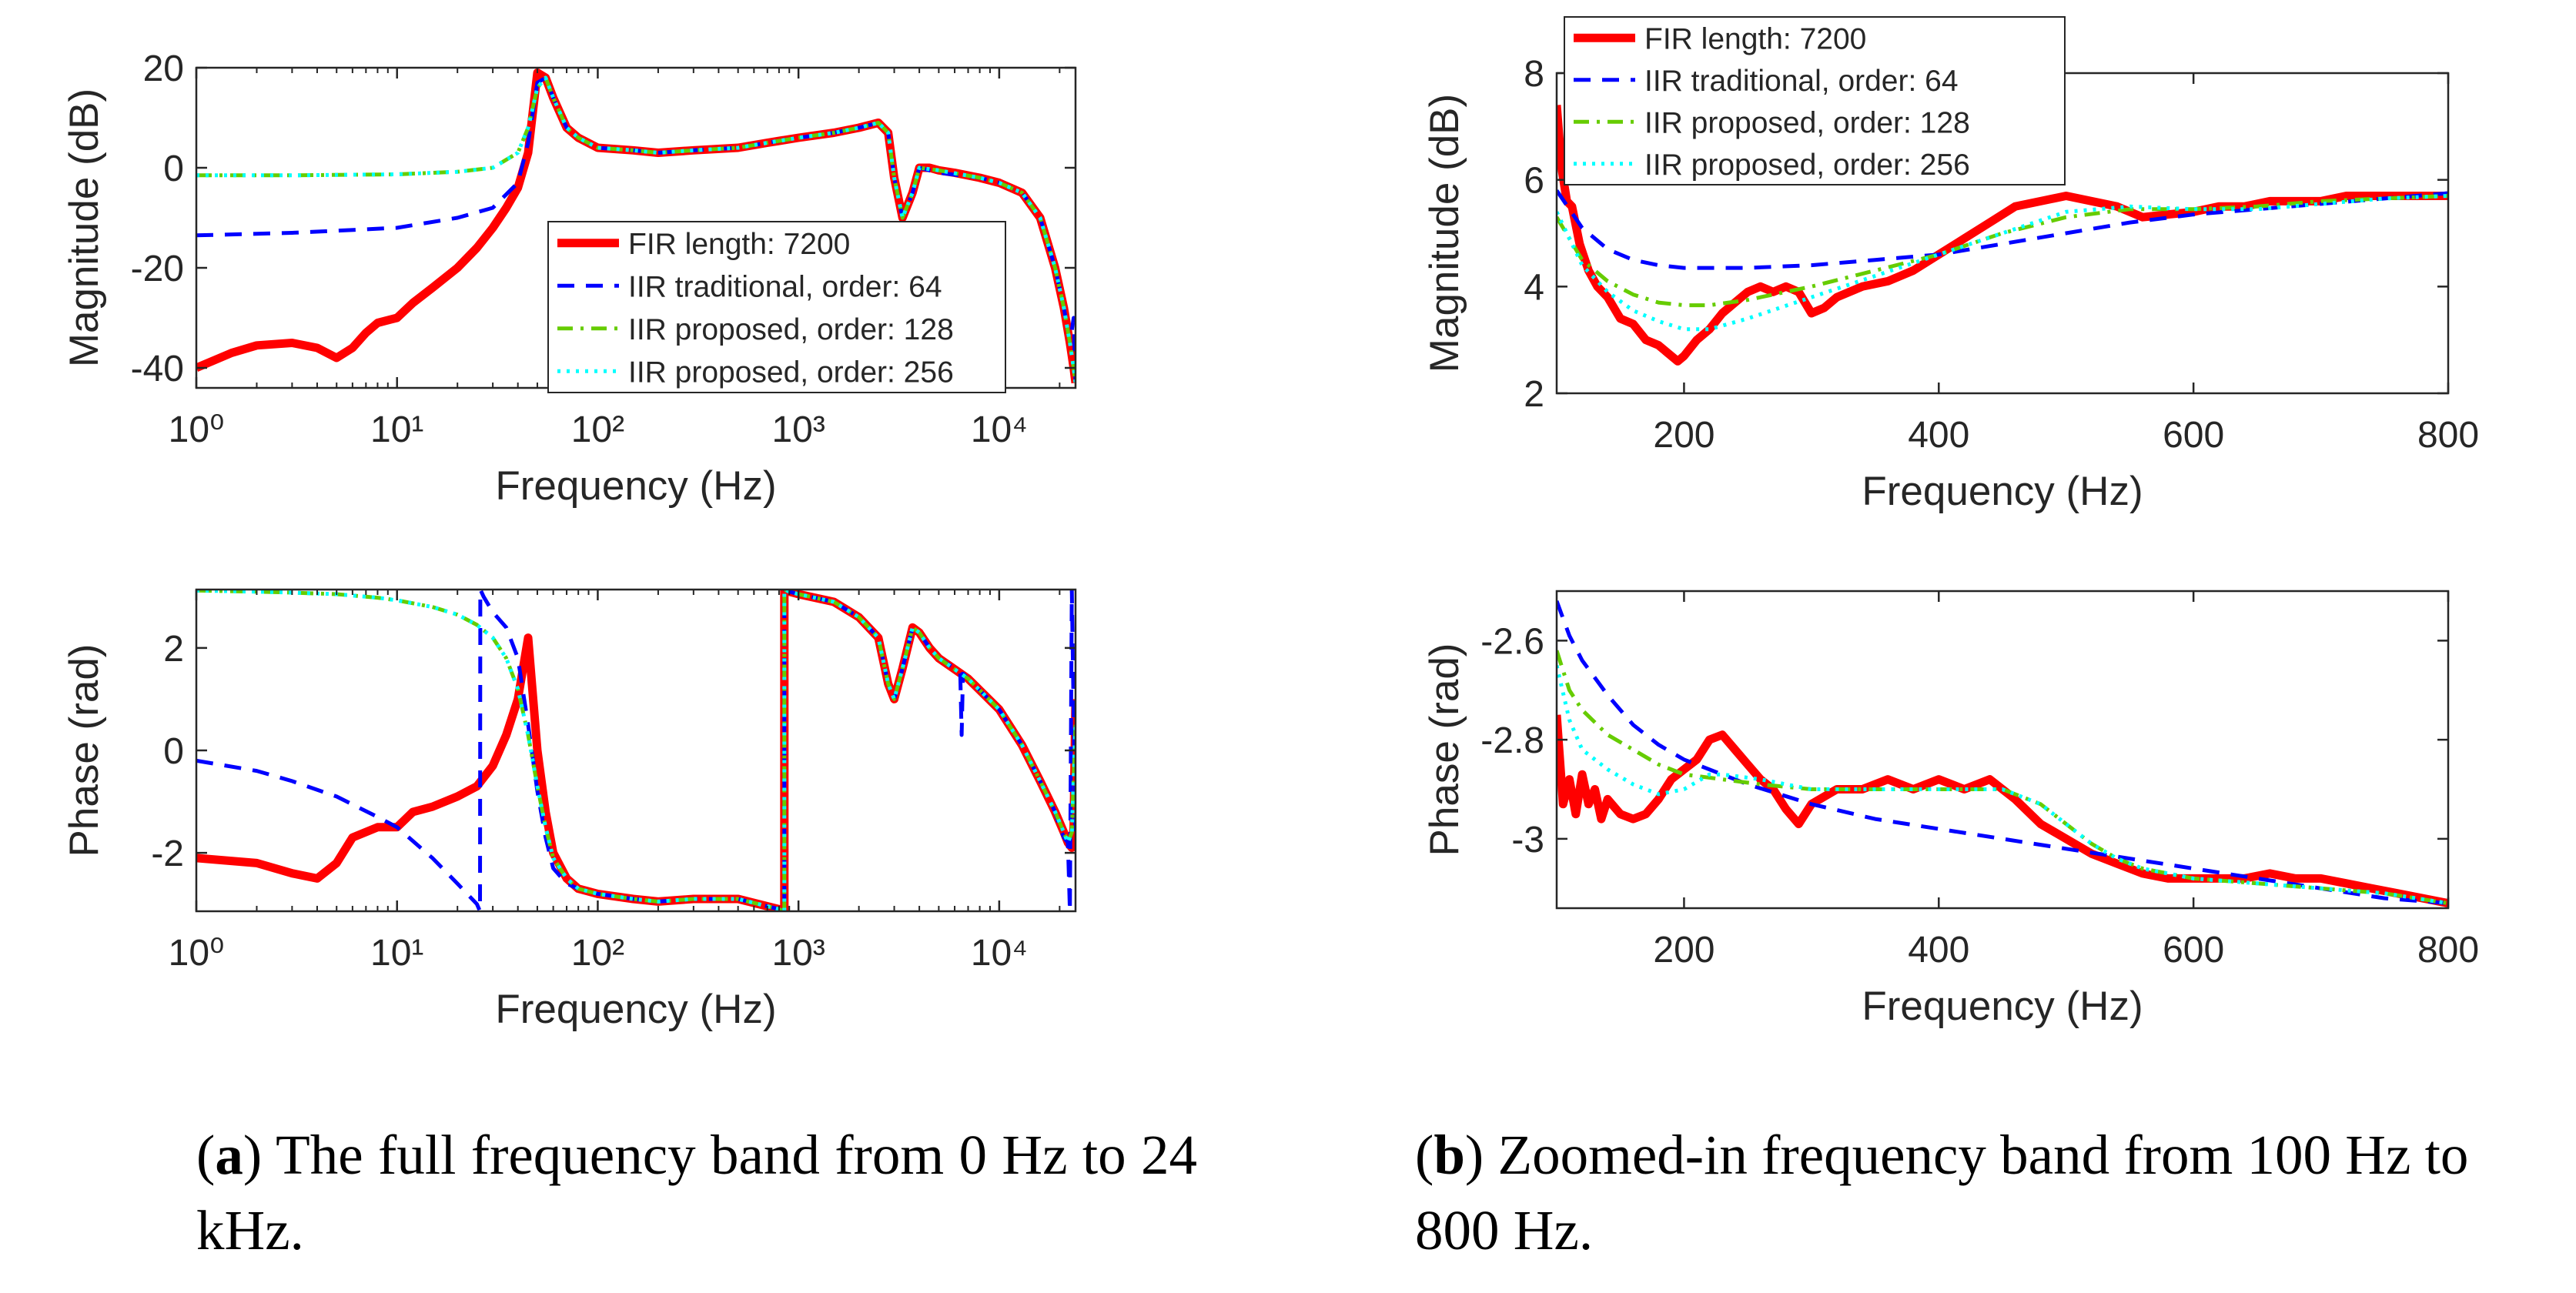  I want to click on caption-b-label: b, so click(1449, 1155).